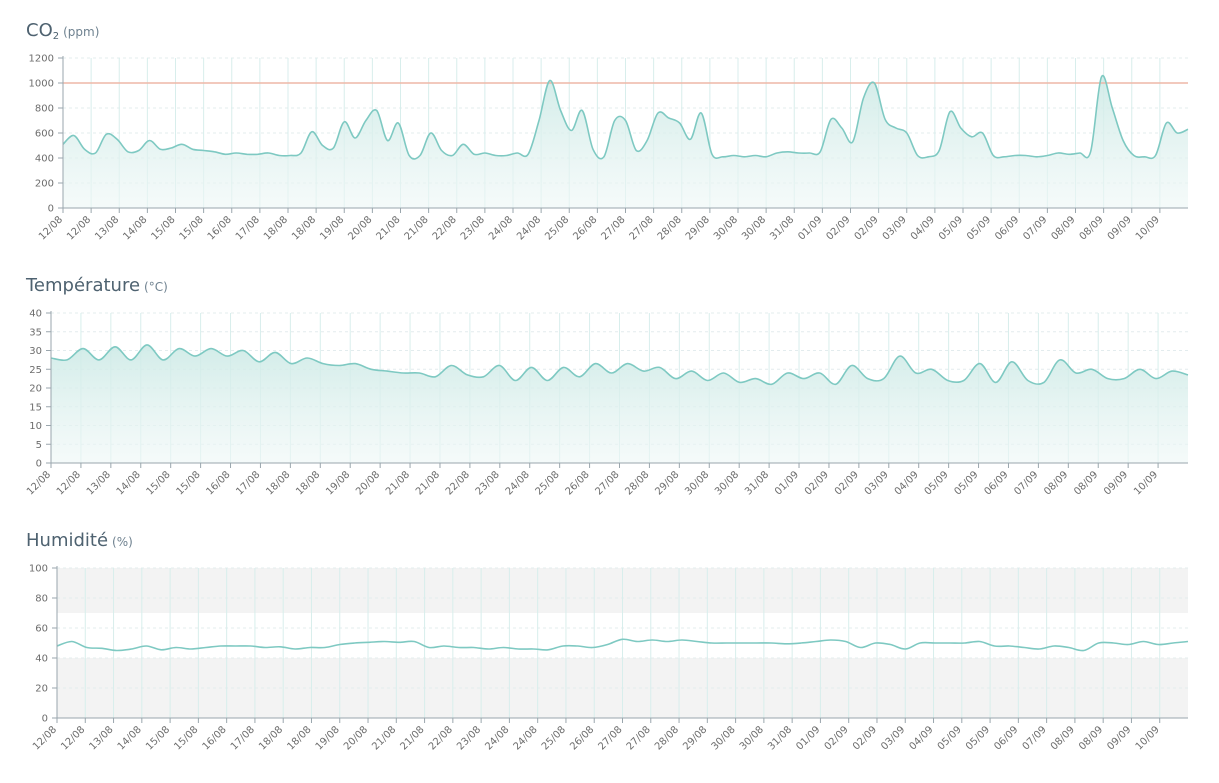  What do you see at coordinates (877, 483) in the screenshot?
I see `temperature-xtick-label: 03/09` at bounding box center [877, 483].